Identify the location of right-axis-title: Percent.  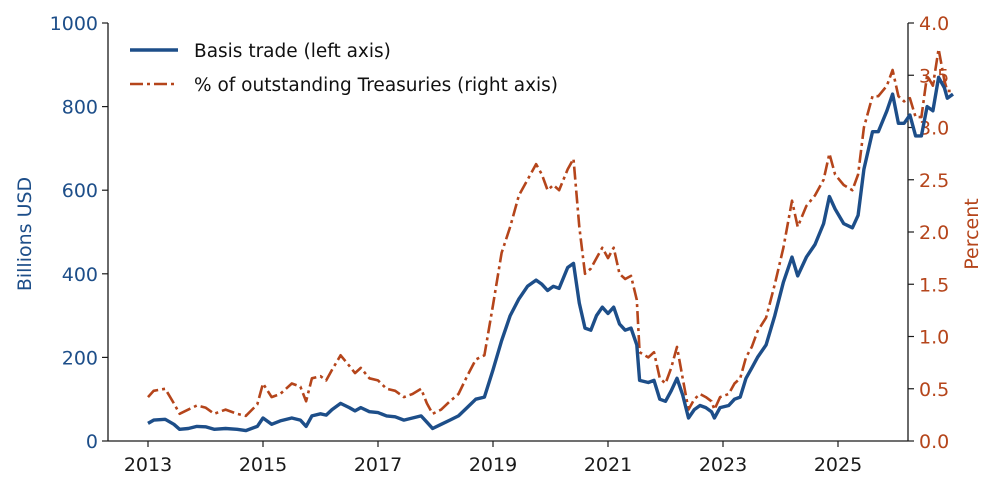
(972, 234).